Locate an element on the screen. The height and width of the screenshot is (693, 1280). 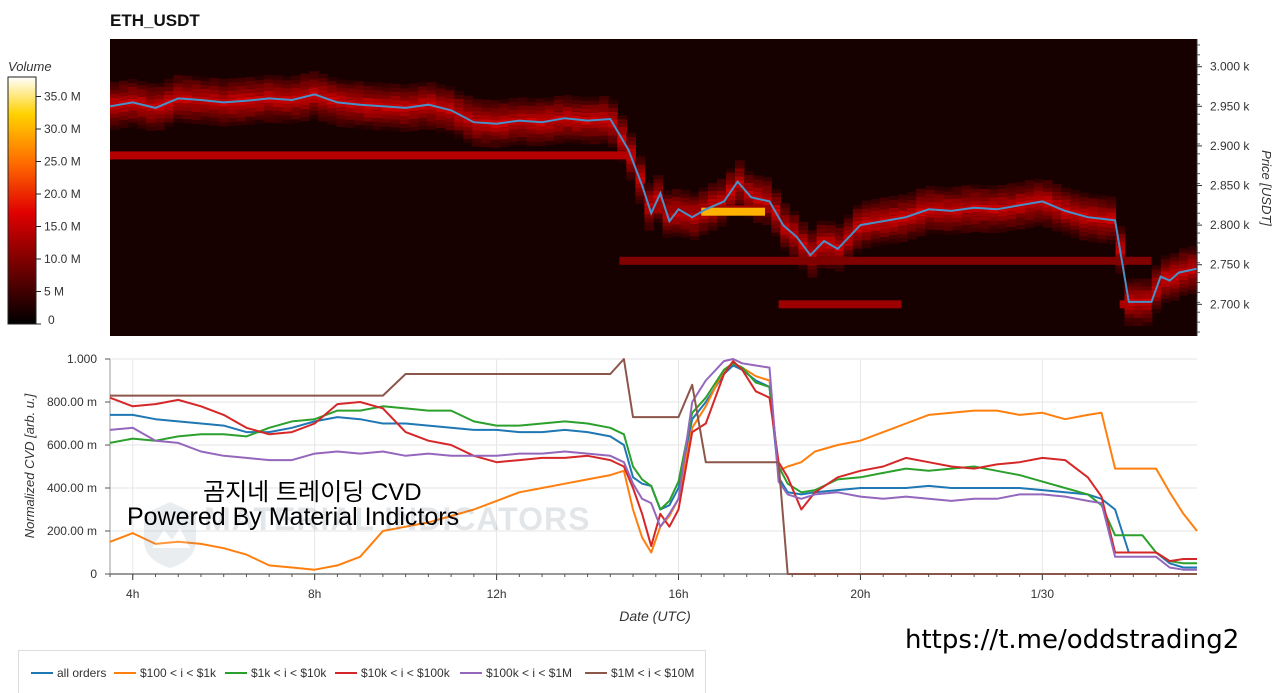
legend-swatch is located at coordinates (471, 672).